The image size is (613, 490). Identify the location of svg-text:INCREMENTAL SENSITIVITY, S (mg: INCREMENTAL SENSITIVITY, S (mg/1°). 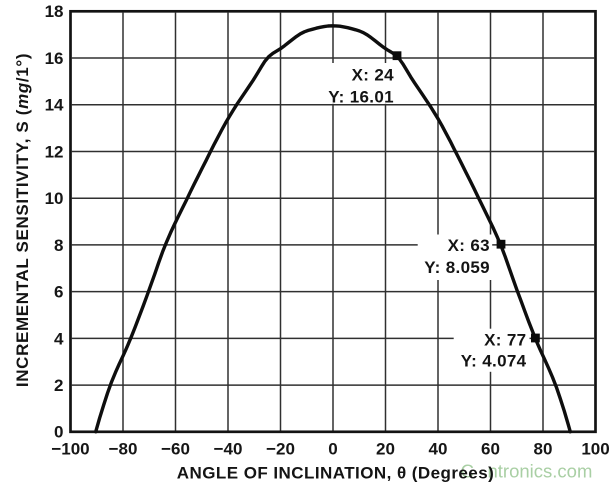
(22, 220).